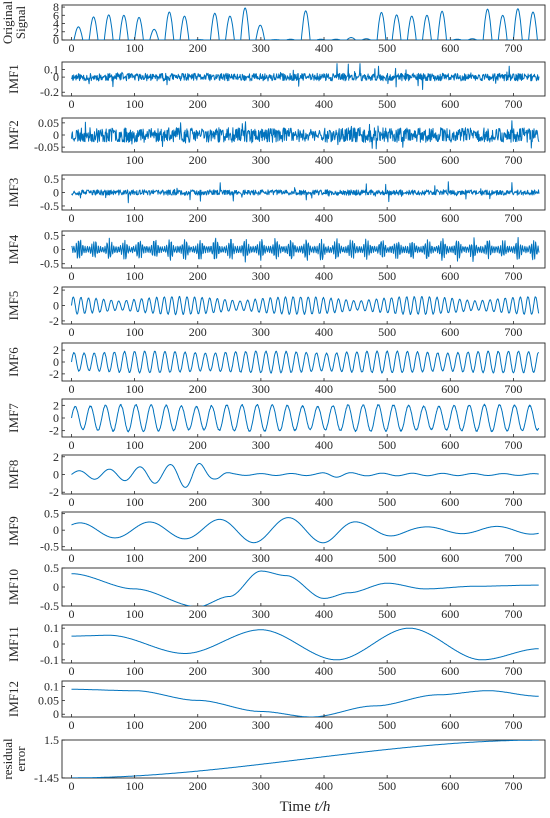  I want to click on y-axis-label: IMF6, so click(13, 362).